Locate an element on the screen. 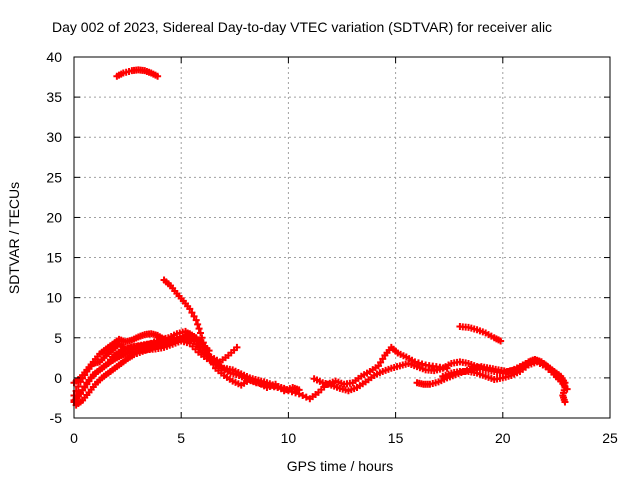  y-tick-label: 10 is located at coordinates (54, 298).